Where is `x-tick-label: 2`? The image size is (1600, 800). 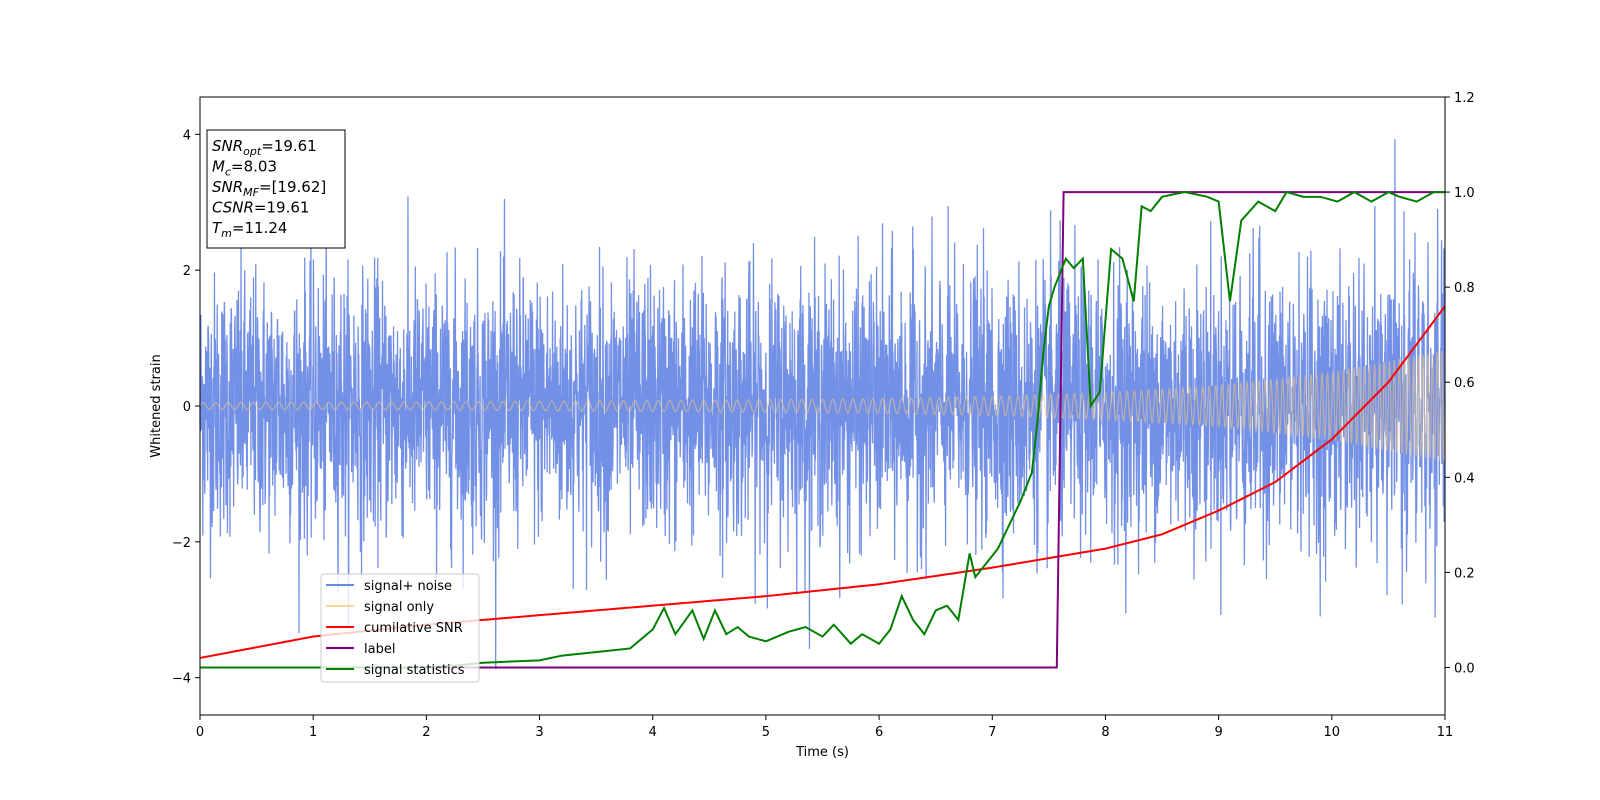
x-tick-label: 2 is located at coordinates (426, 732).